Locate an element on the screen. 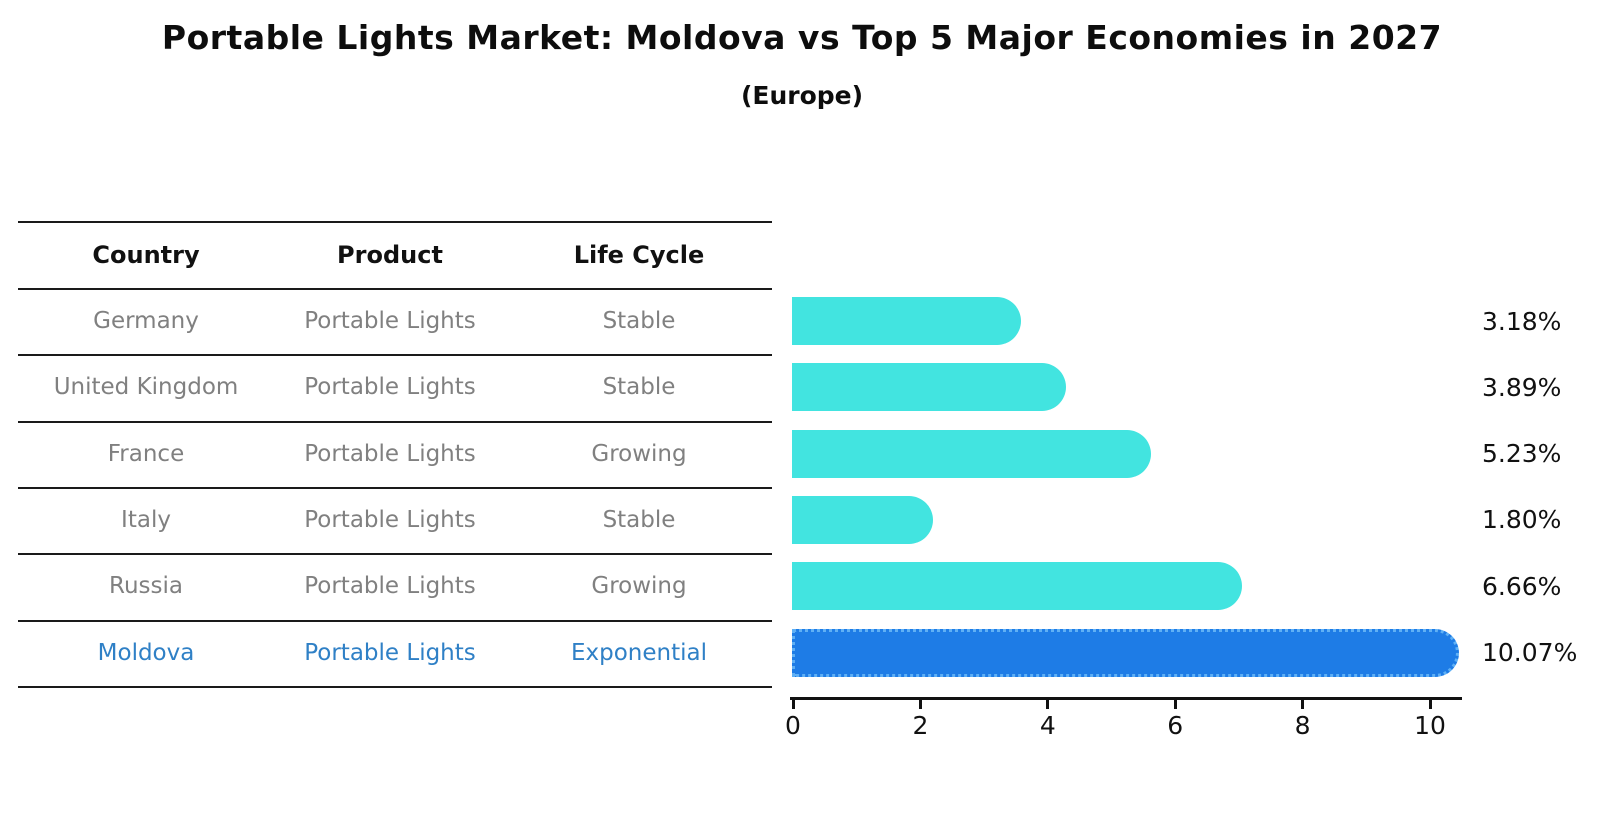 This screenshot has height=823, width=1604. life-cycle-cell: Exponential is located at coordinates (638, 652).